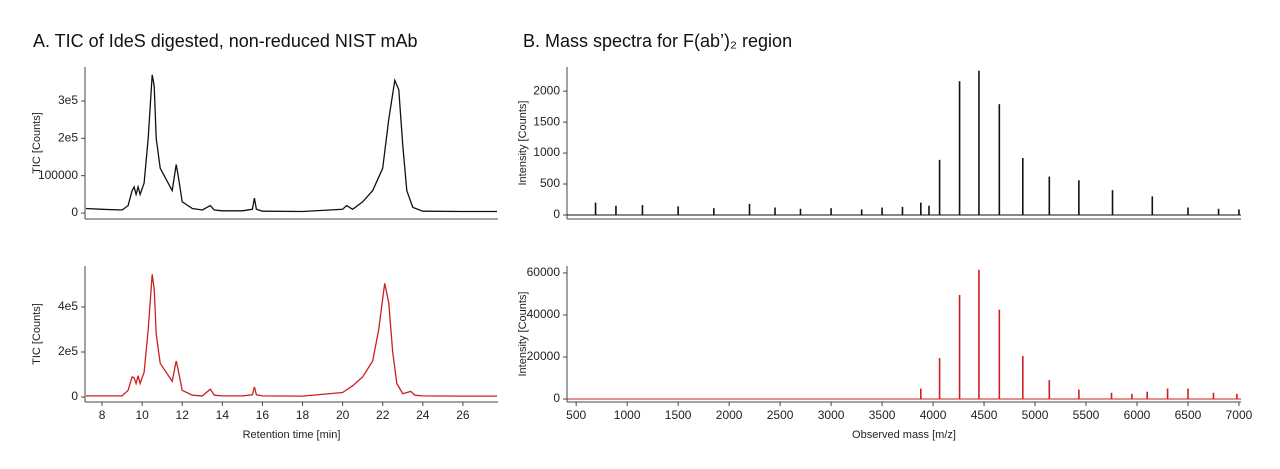 Image resolution: width=1280 pixels, height=469 pixels. Describe the element at coordinates (546, 90) in the screenshot. I see `y-tick-label: 2000` at that location.